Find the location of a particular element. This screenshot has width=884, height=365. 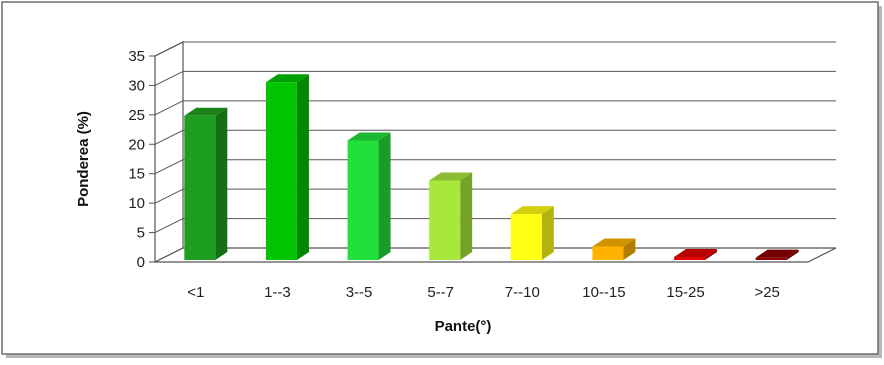

y-tick-label: 10 is located at coordinates (136, 203).